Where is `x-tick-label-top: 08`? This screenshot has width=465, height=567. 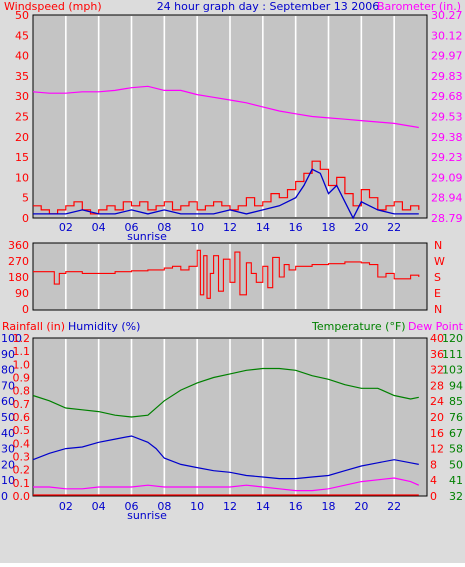
x-tick-label-top: 08 is located at coordinates (164, 227).